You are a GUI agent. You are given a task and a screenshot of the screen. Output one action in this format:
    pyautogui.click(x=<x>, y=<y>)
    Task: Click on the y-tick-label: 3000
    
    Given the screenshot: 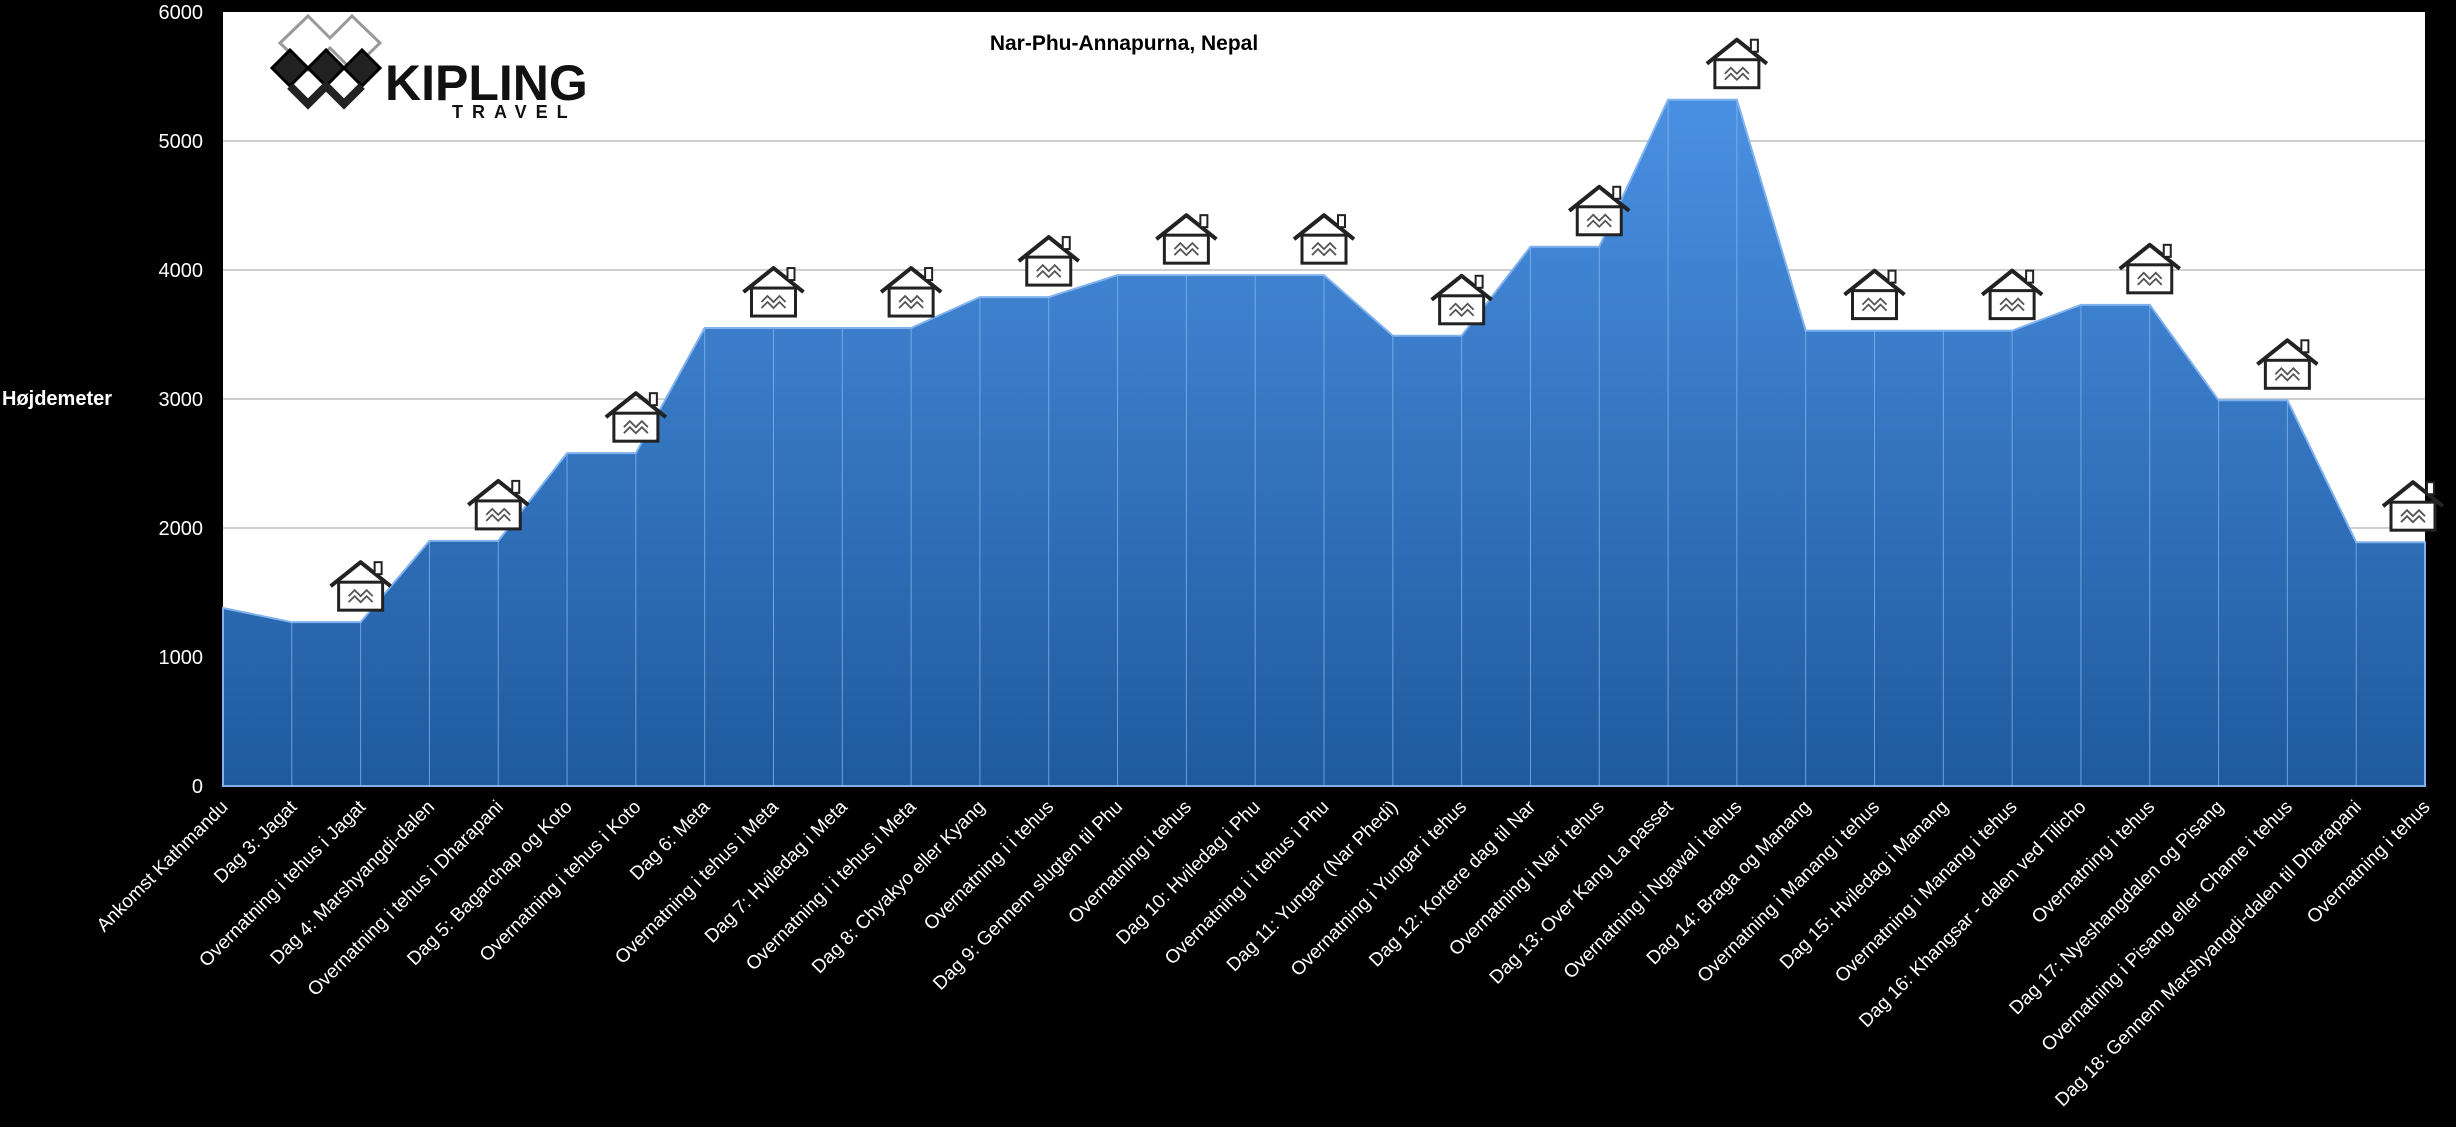 What is the action you would take?
    pyautogui.click(x=181, y=400)
    